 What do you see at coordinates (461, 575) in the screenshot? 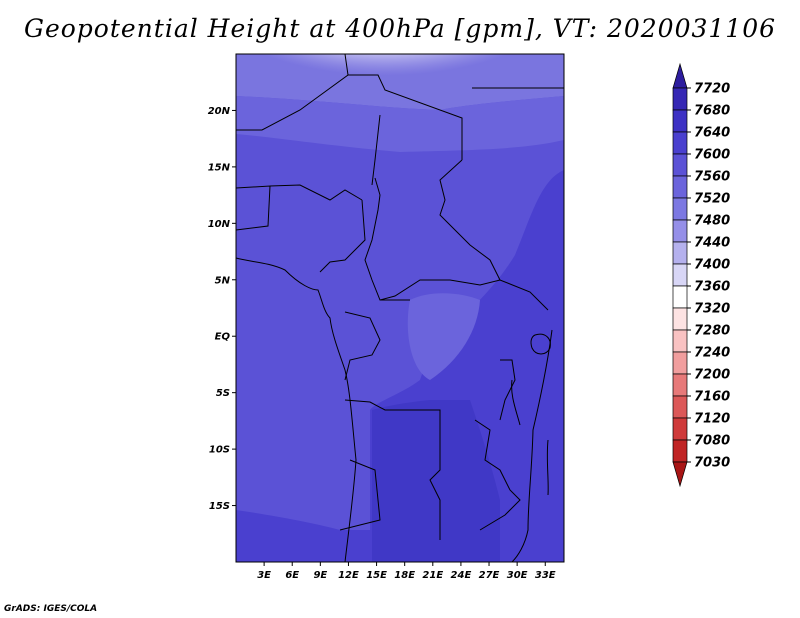
I see `lon-tick-label: 24E` at bounding box center [461, 575].